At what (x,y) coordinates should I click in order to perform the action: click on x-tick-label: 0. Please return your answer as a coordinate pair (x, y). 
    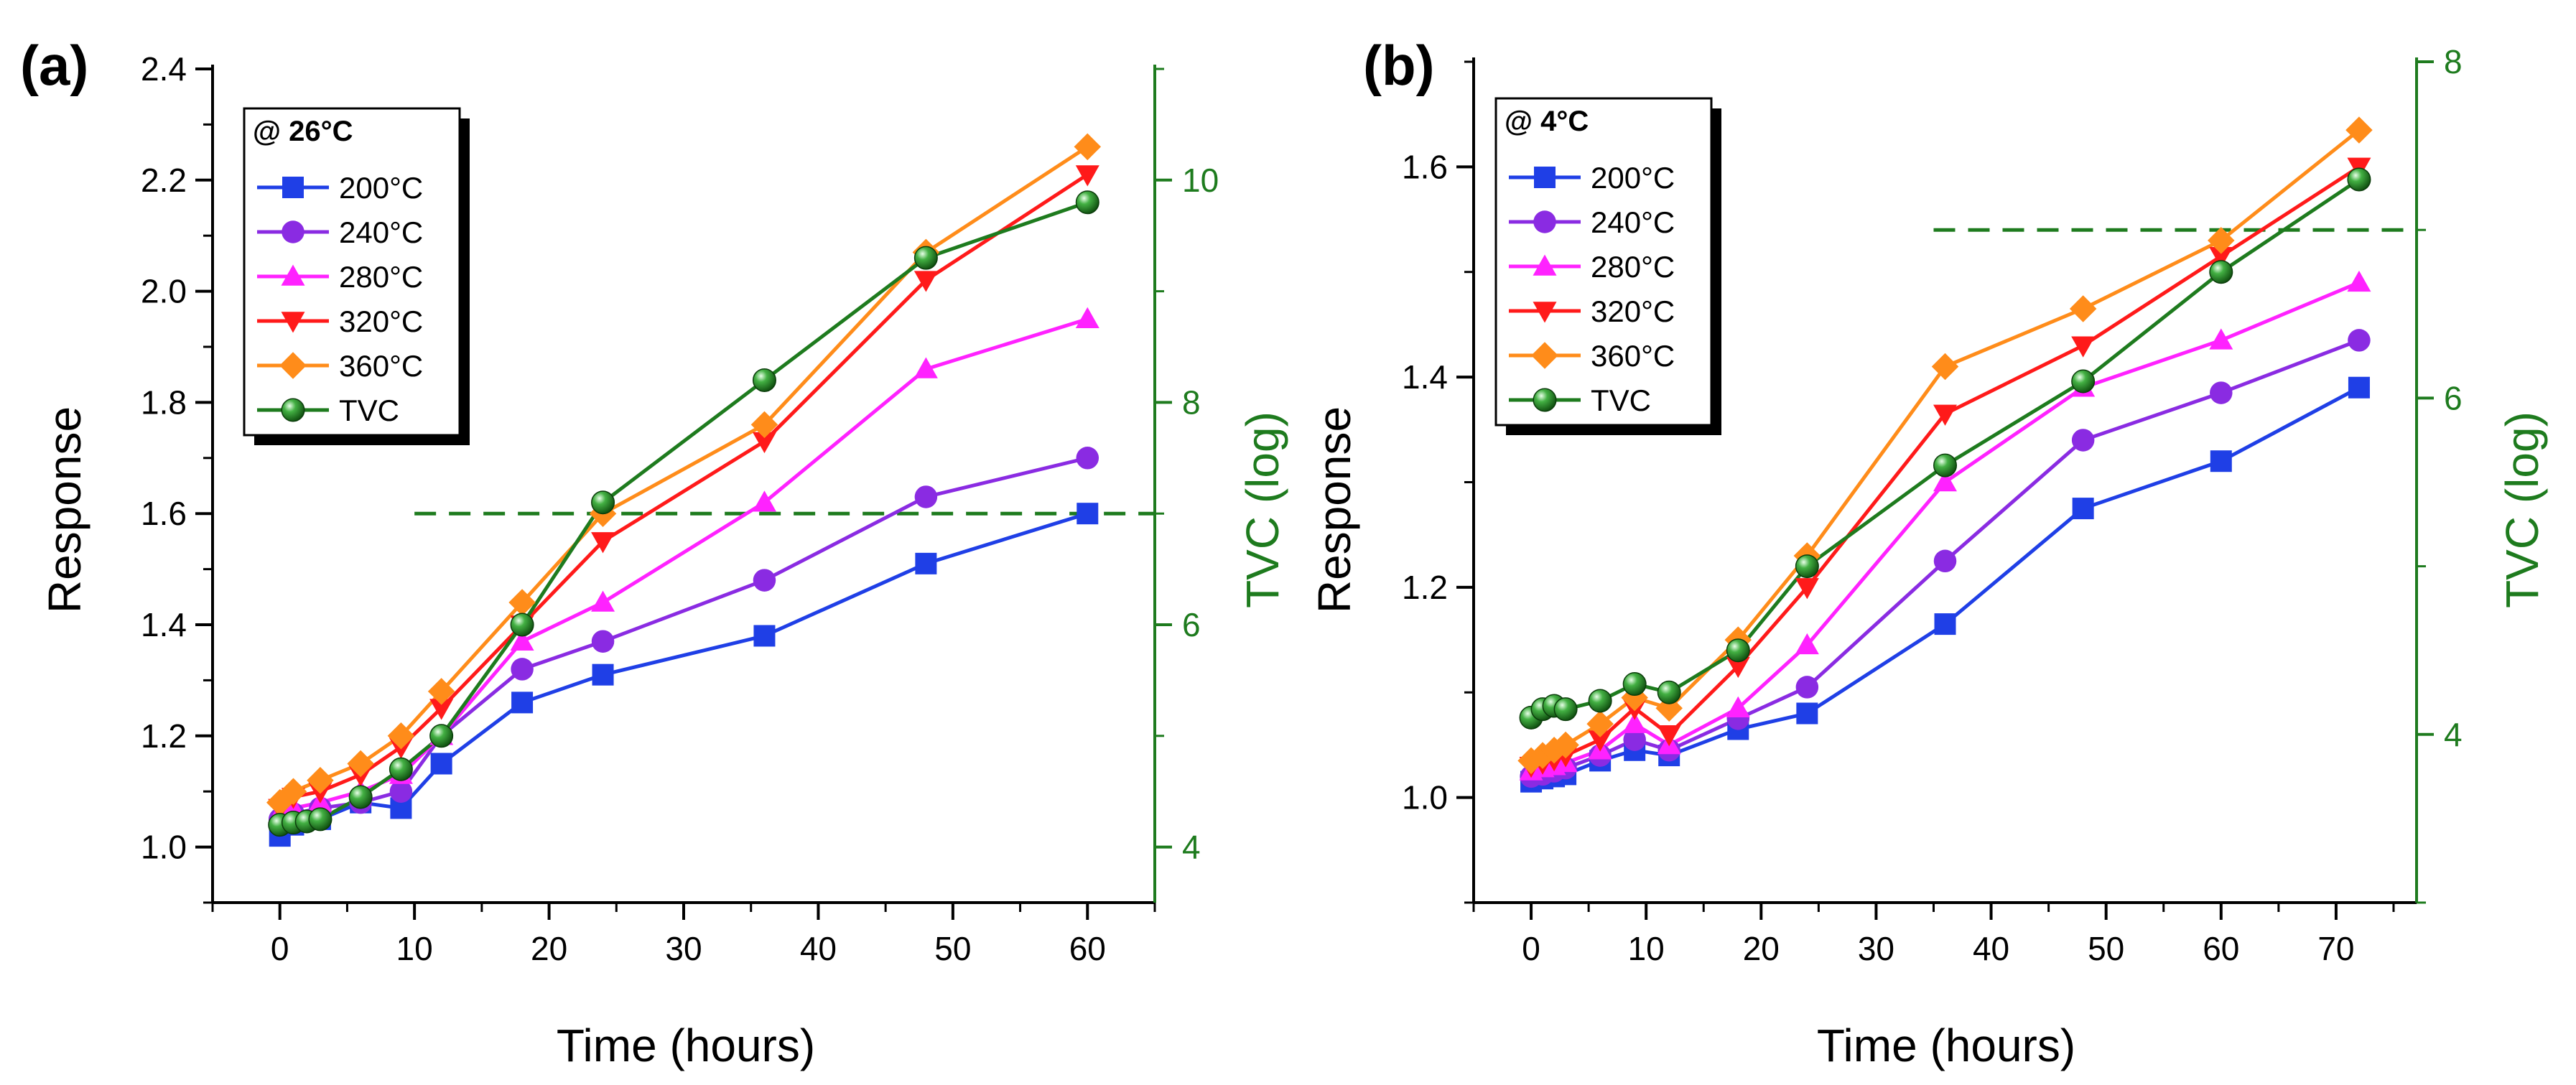
    Looking at the image, I should click on (280, 949).